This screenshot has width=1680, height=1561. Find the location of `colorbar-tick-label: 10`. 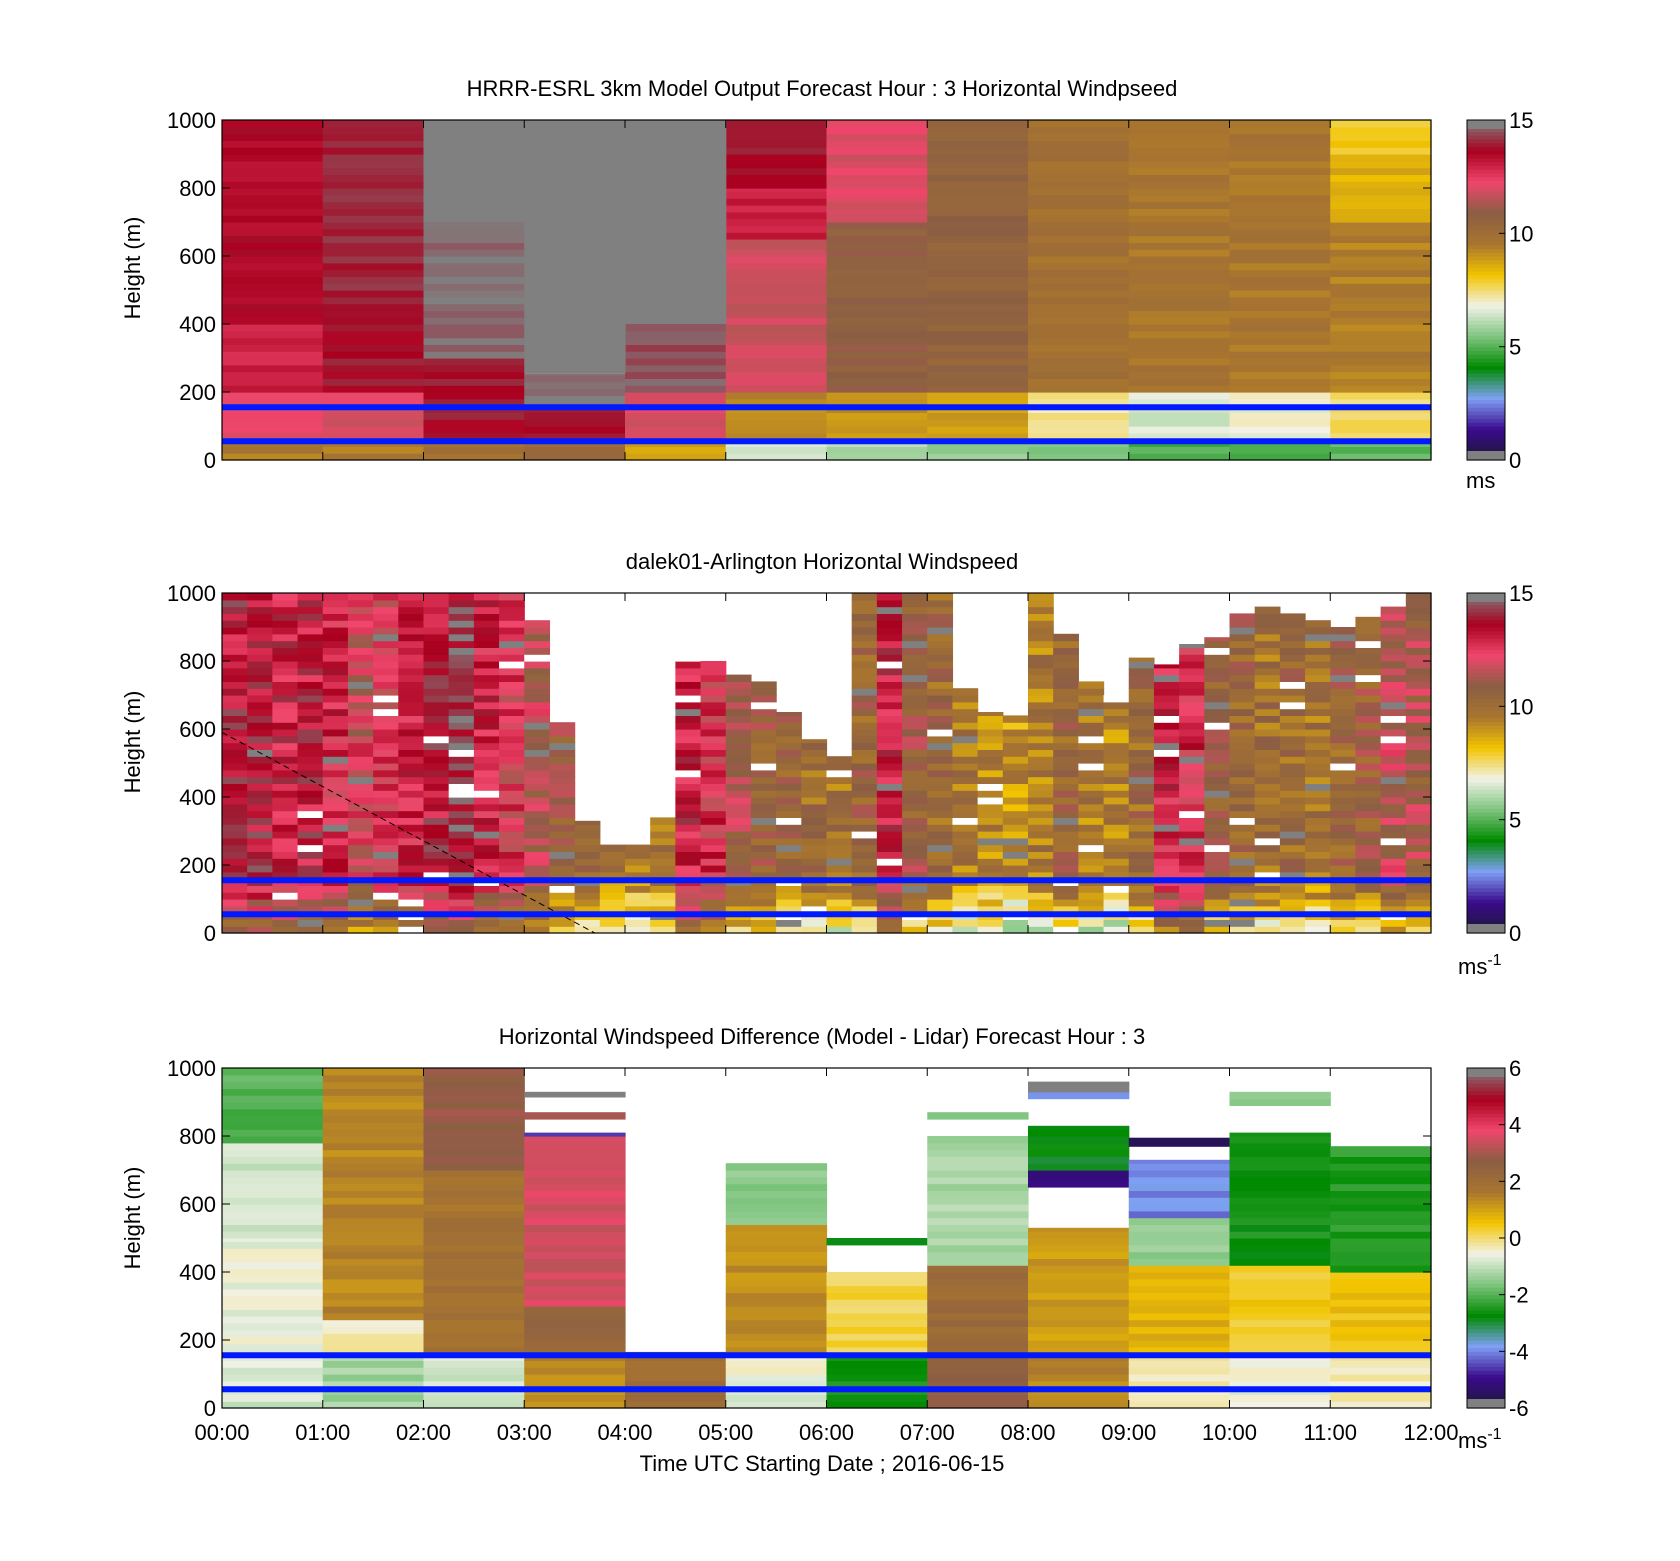

colorbar-tick-label: 10 is located at coordinates (1521, 233).